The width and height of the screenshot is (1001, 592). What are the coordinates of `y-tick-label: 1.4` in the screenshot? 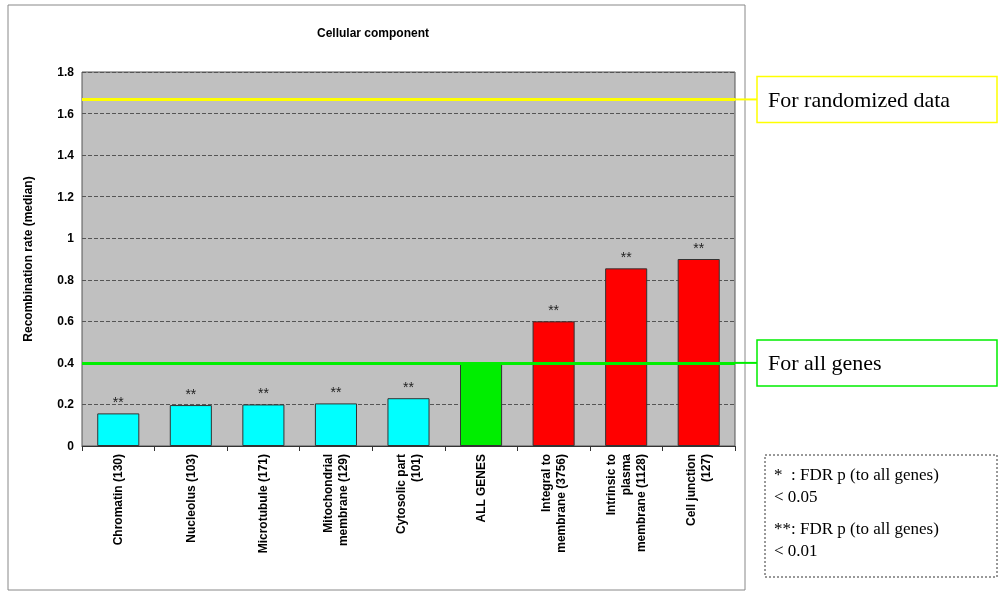 It's located at (66, 155).